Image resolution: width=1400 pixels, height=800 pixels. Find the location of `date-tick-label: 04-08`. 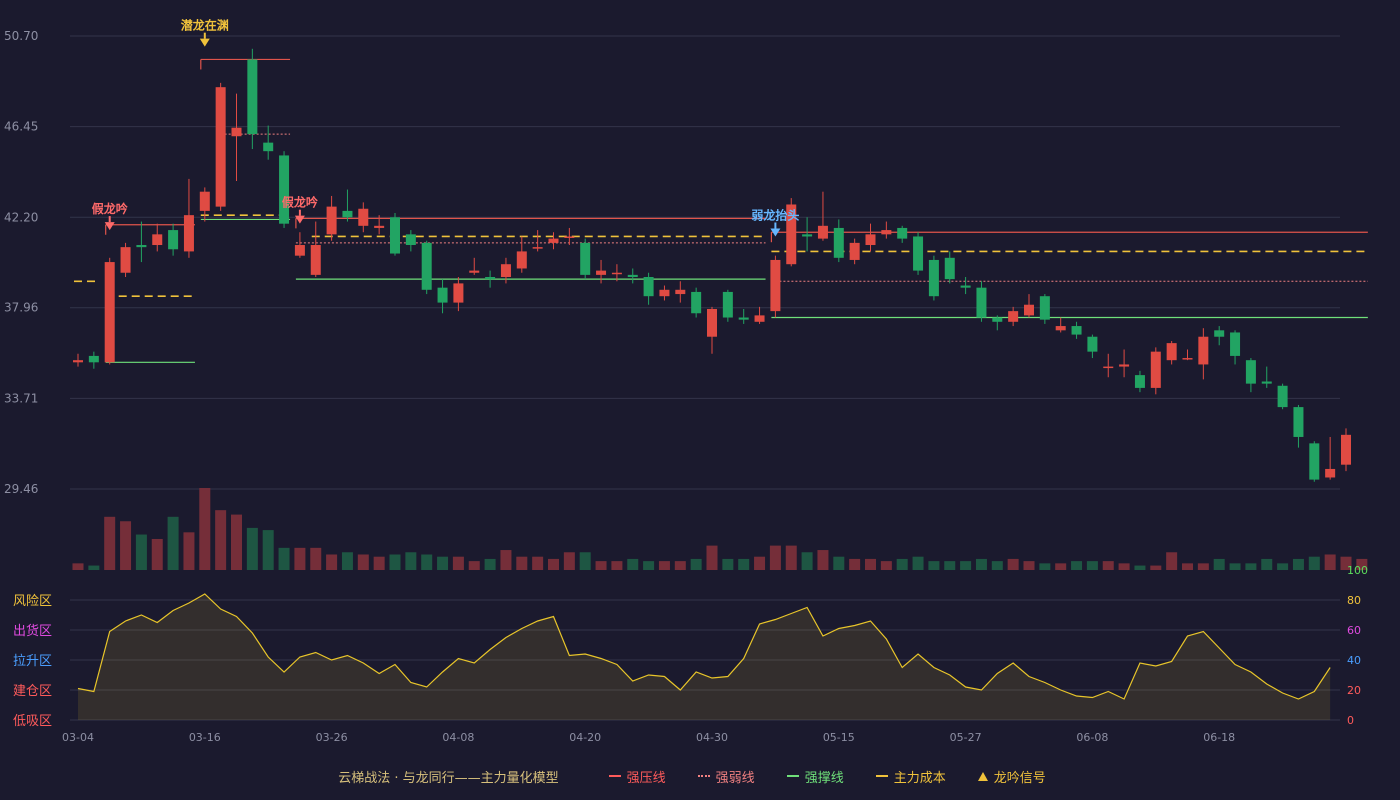

date-tick-label: 04-08 is located at coordinates (458, 737).